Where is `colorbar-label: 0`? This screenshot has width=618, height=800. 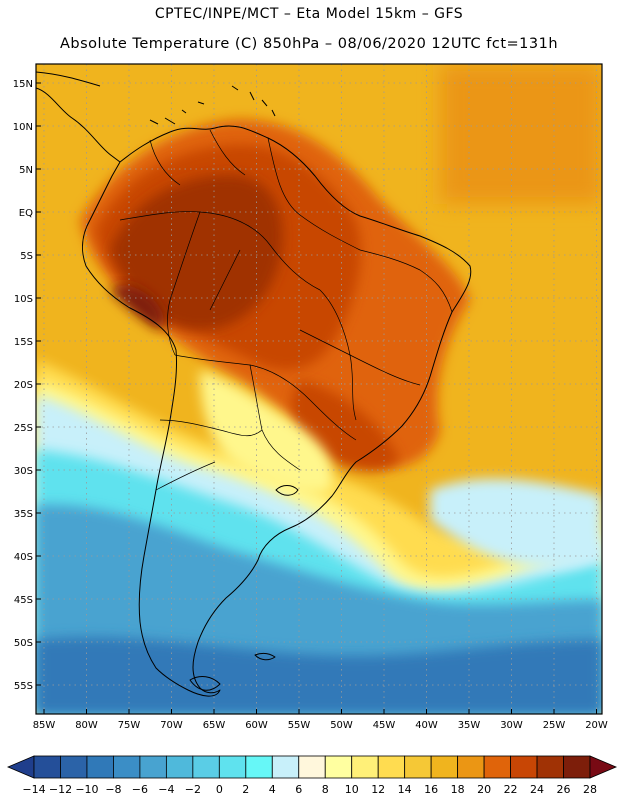
colorbar-label: 0 is located at coordinates (219, 789).